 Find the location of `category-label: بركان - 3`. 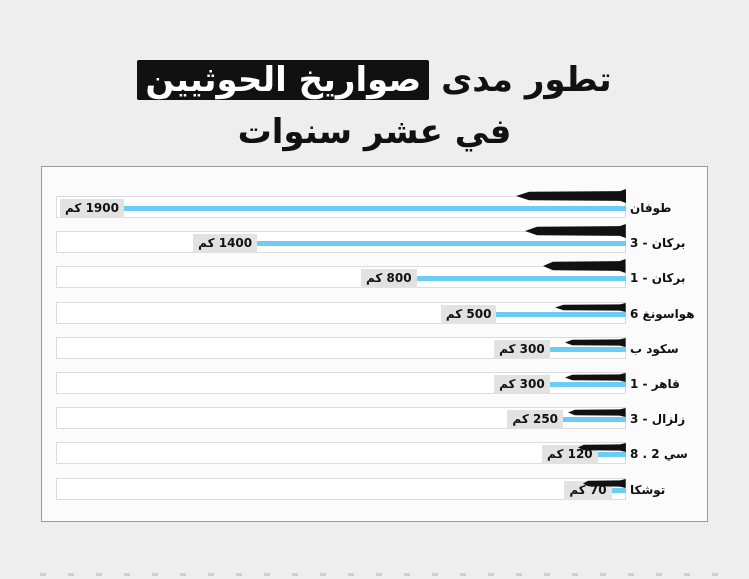

category-label: بركان - 3 is located at coordinates (658, 243).